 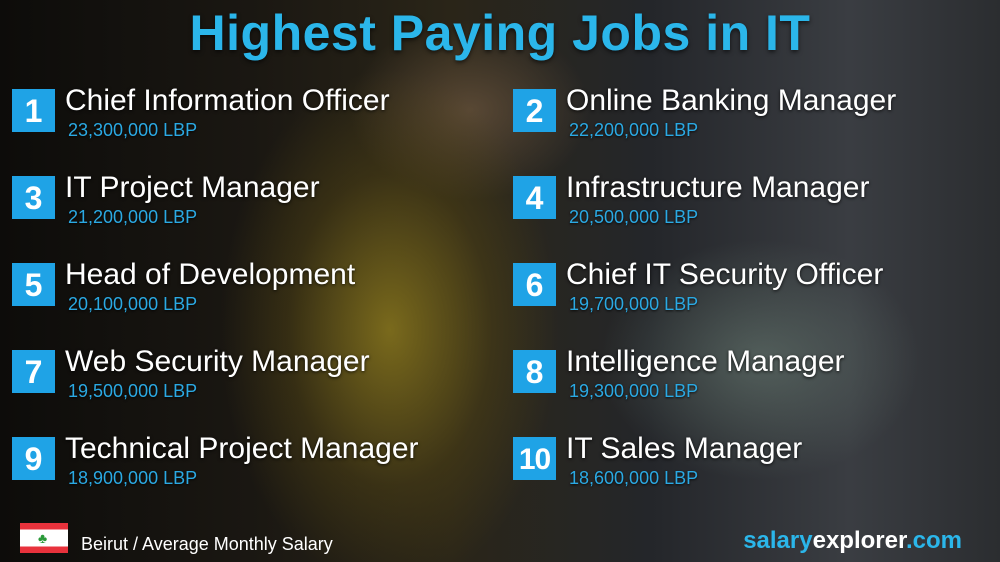 I want to click on job-salary: 19,700,000 LBP, so click(x=634, y=304).